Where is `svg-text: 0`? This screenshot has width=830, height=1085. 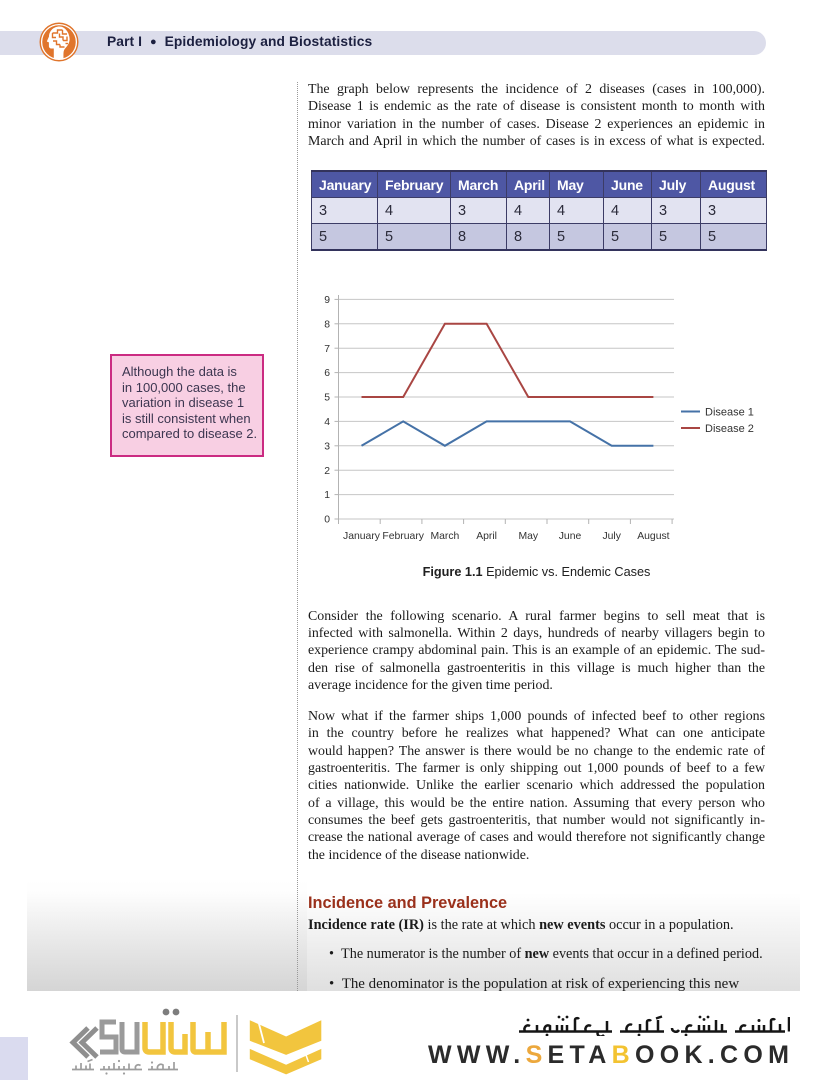
svg-text: 0 is located at coordinates (327, 520).